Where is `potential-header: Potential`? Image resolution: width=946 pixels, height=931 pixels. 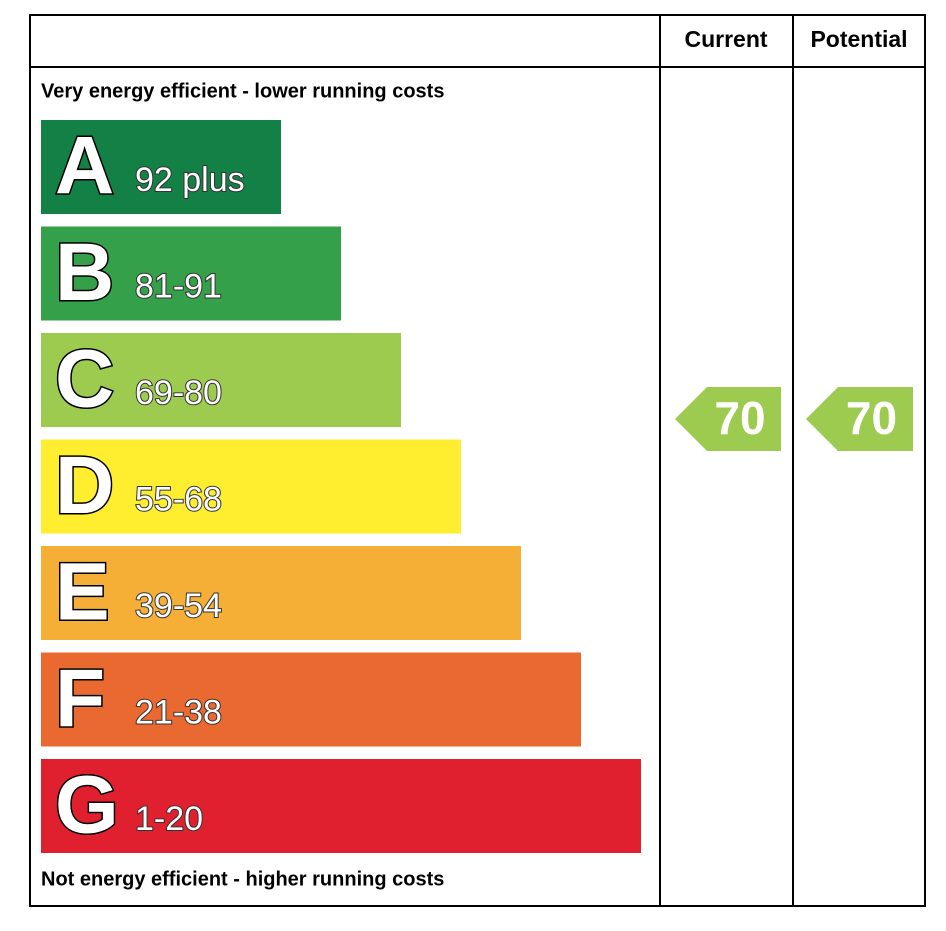
potential-header: Potential is located at coordinates (858, 39).